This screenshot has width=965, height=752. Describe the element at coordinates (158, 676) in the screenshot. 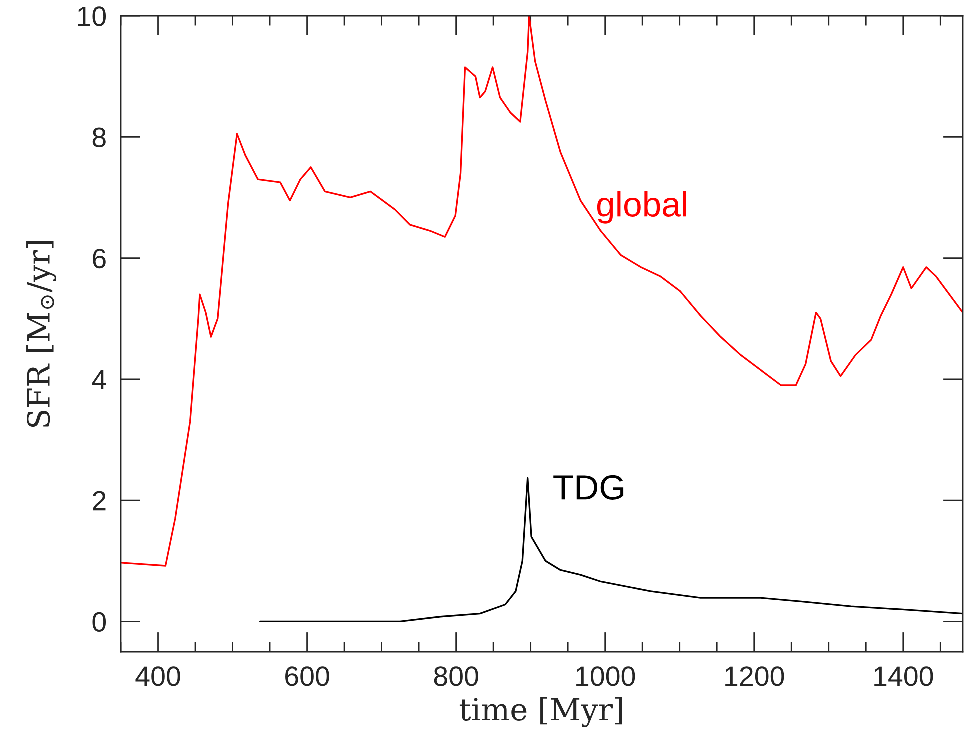

I see `x-tick-label: 400` at that location.